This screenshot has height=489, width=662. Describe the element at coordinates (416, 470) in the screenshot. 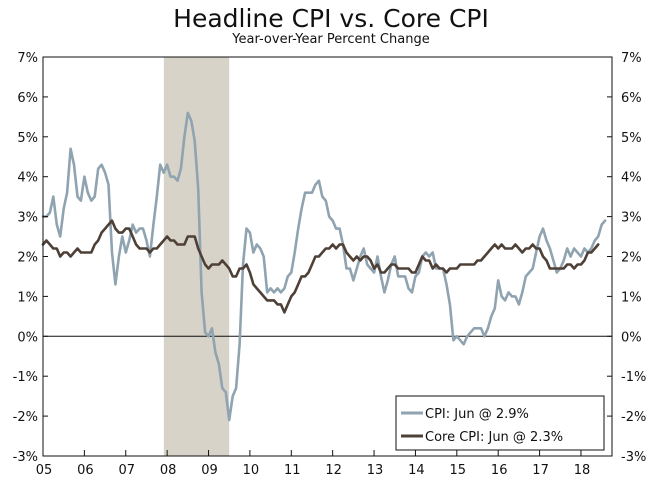

I see `x-tick-label: 14` at that location.